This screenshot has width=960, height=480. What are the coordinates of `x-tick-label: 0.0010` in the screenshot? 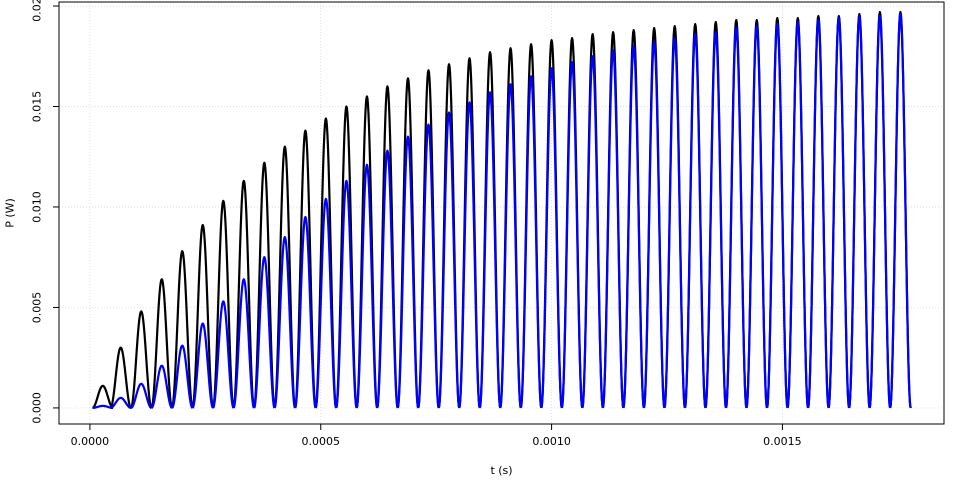 It's located at (551, 441).